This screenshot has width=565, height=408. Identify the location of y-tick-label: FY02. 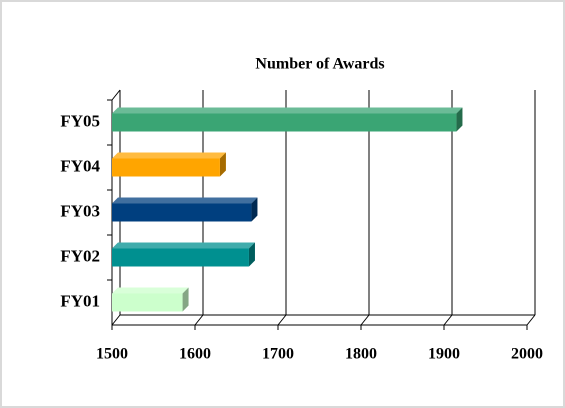
(80, 255).